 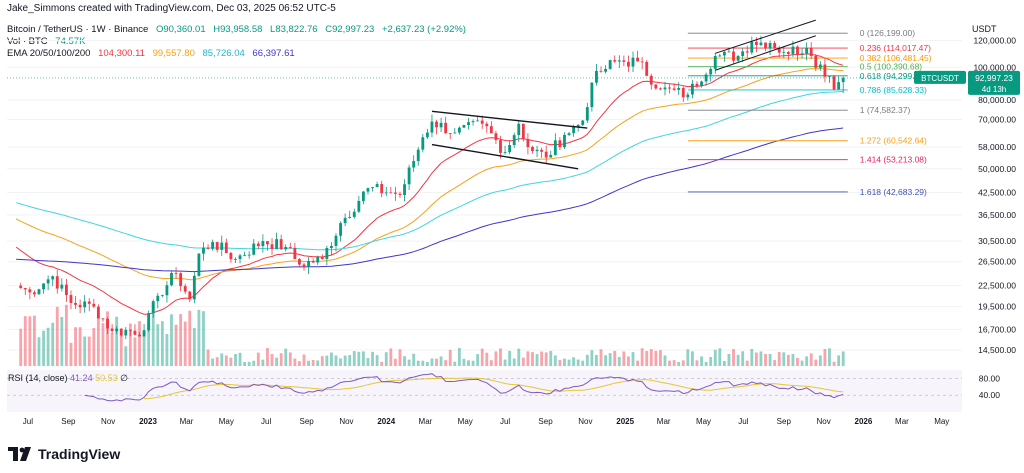 I want to click on rsi-legend: RSI (14, close) 41.24 50.53 ∅, so click(x=68, y=378).